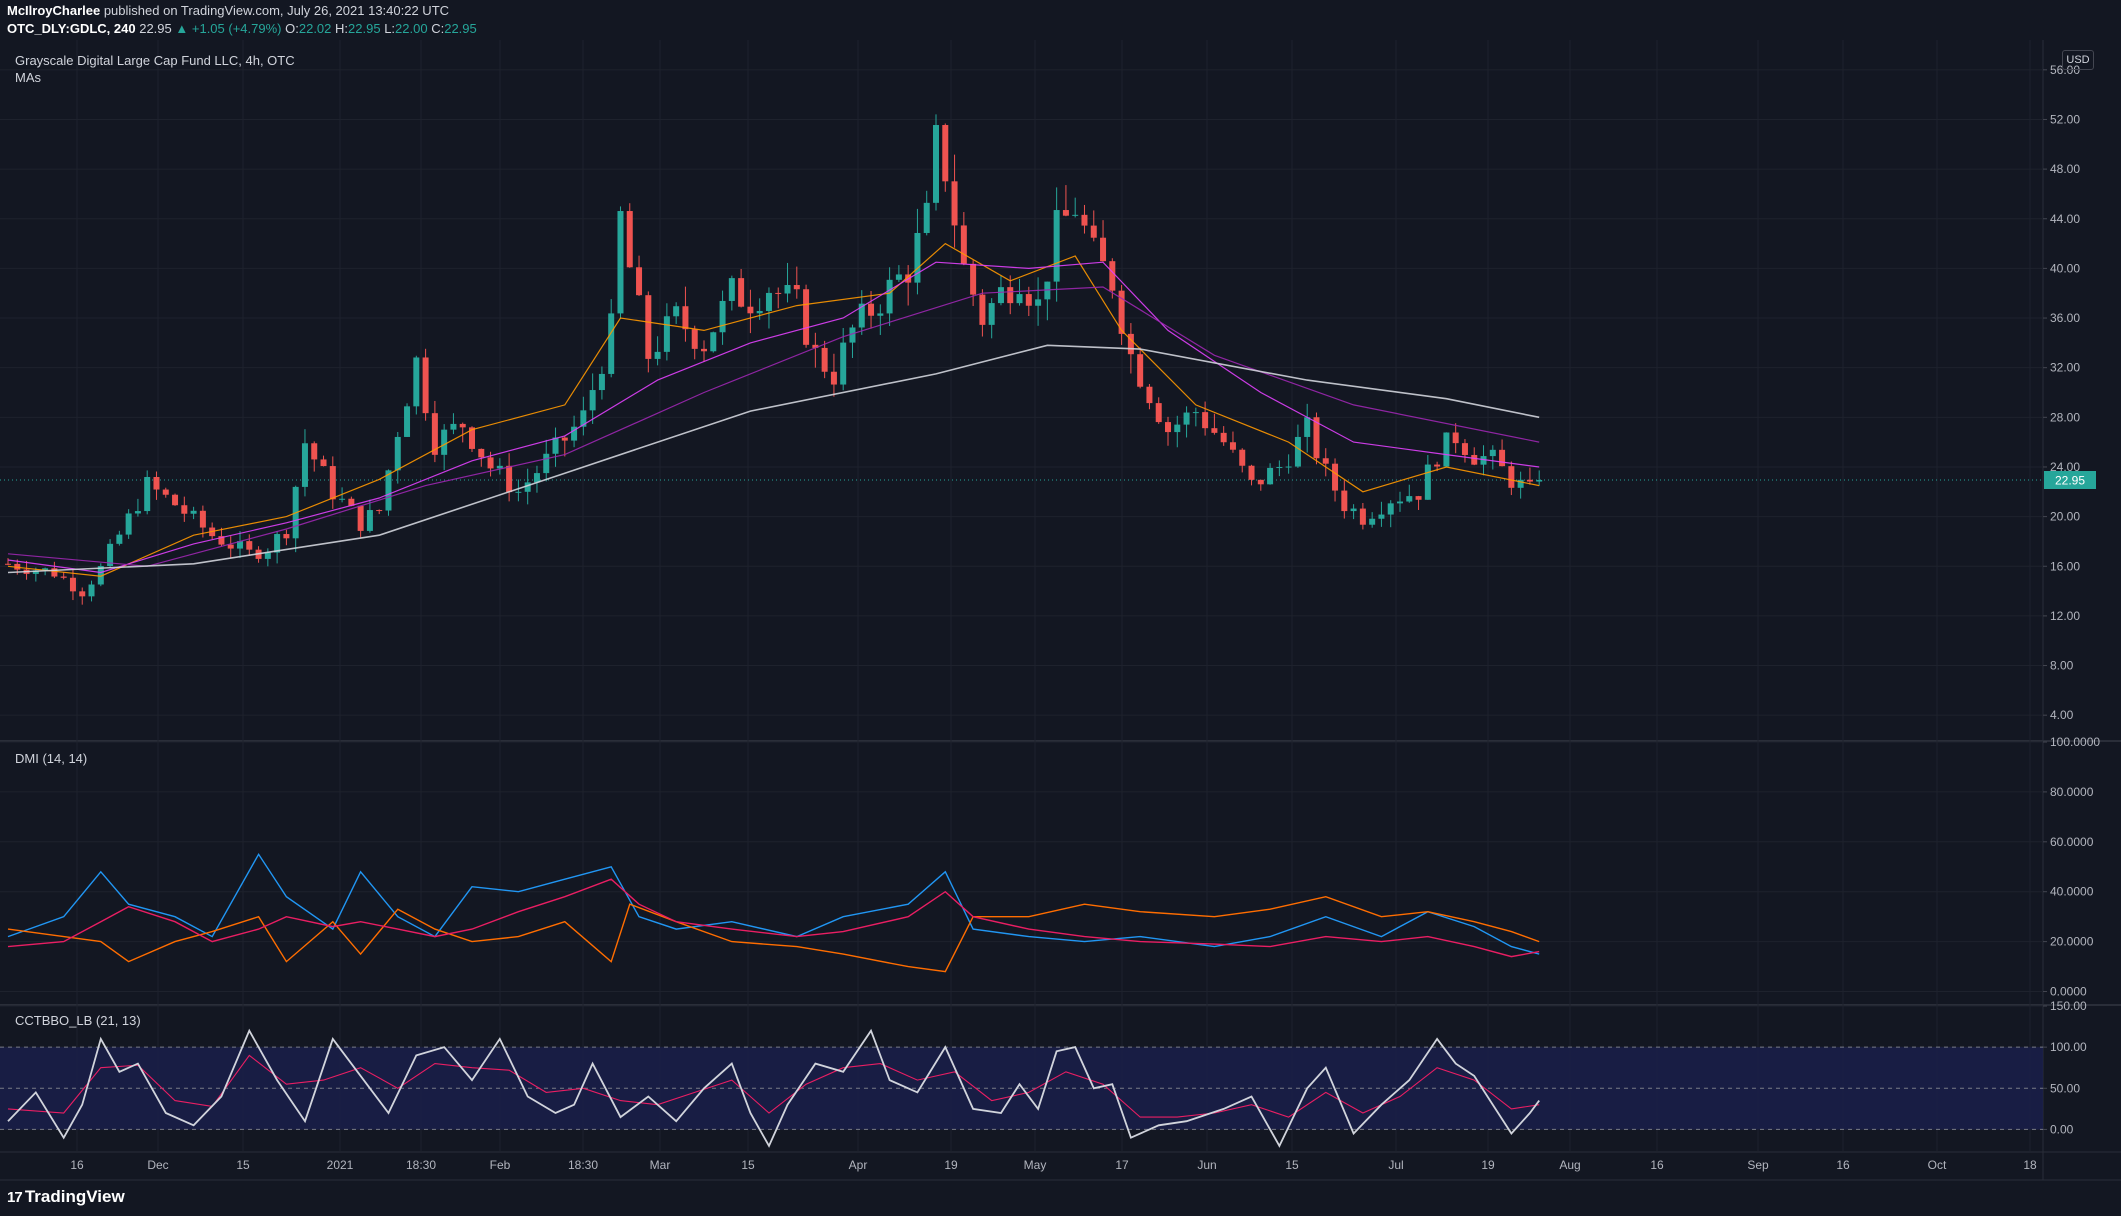 The image size is (2121, 1216). I want to click on price-tick-label: 12.00, so click(2065, 616).